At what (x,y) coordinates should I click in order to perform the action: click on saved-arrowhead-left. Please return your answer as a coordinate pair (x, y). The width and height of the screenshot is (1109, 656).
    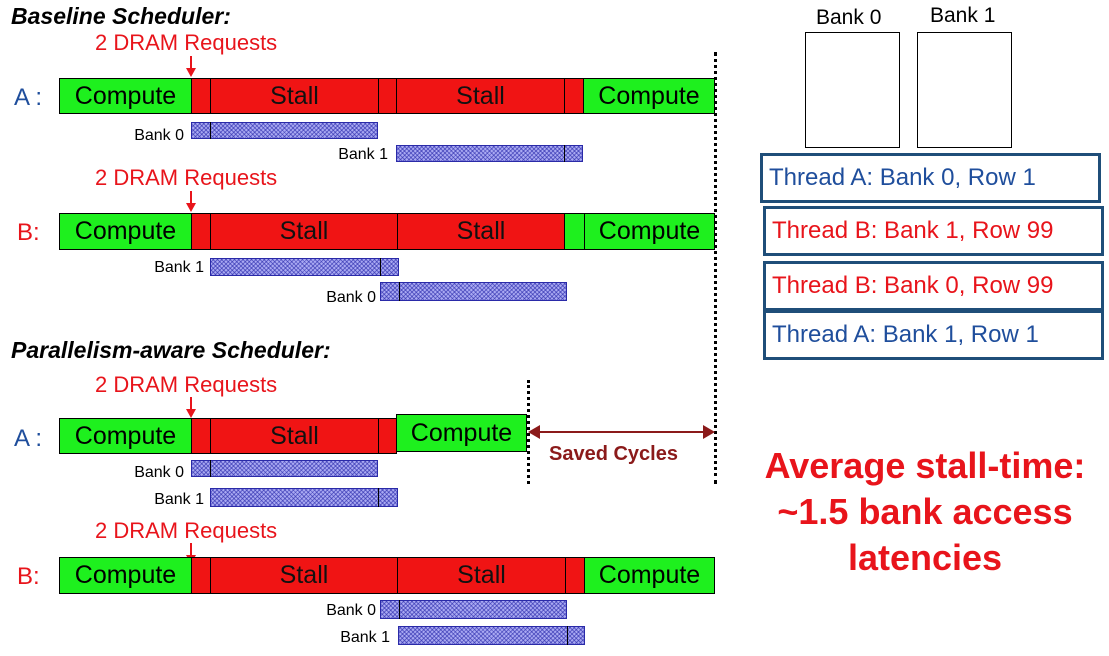
    Looking at the image, I should click on (534, 432).